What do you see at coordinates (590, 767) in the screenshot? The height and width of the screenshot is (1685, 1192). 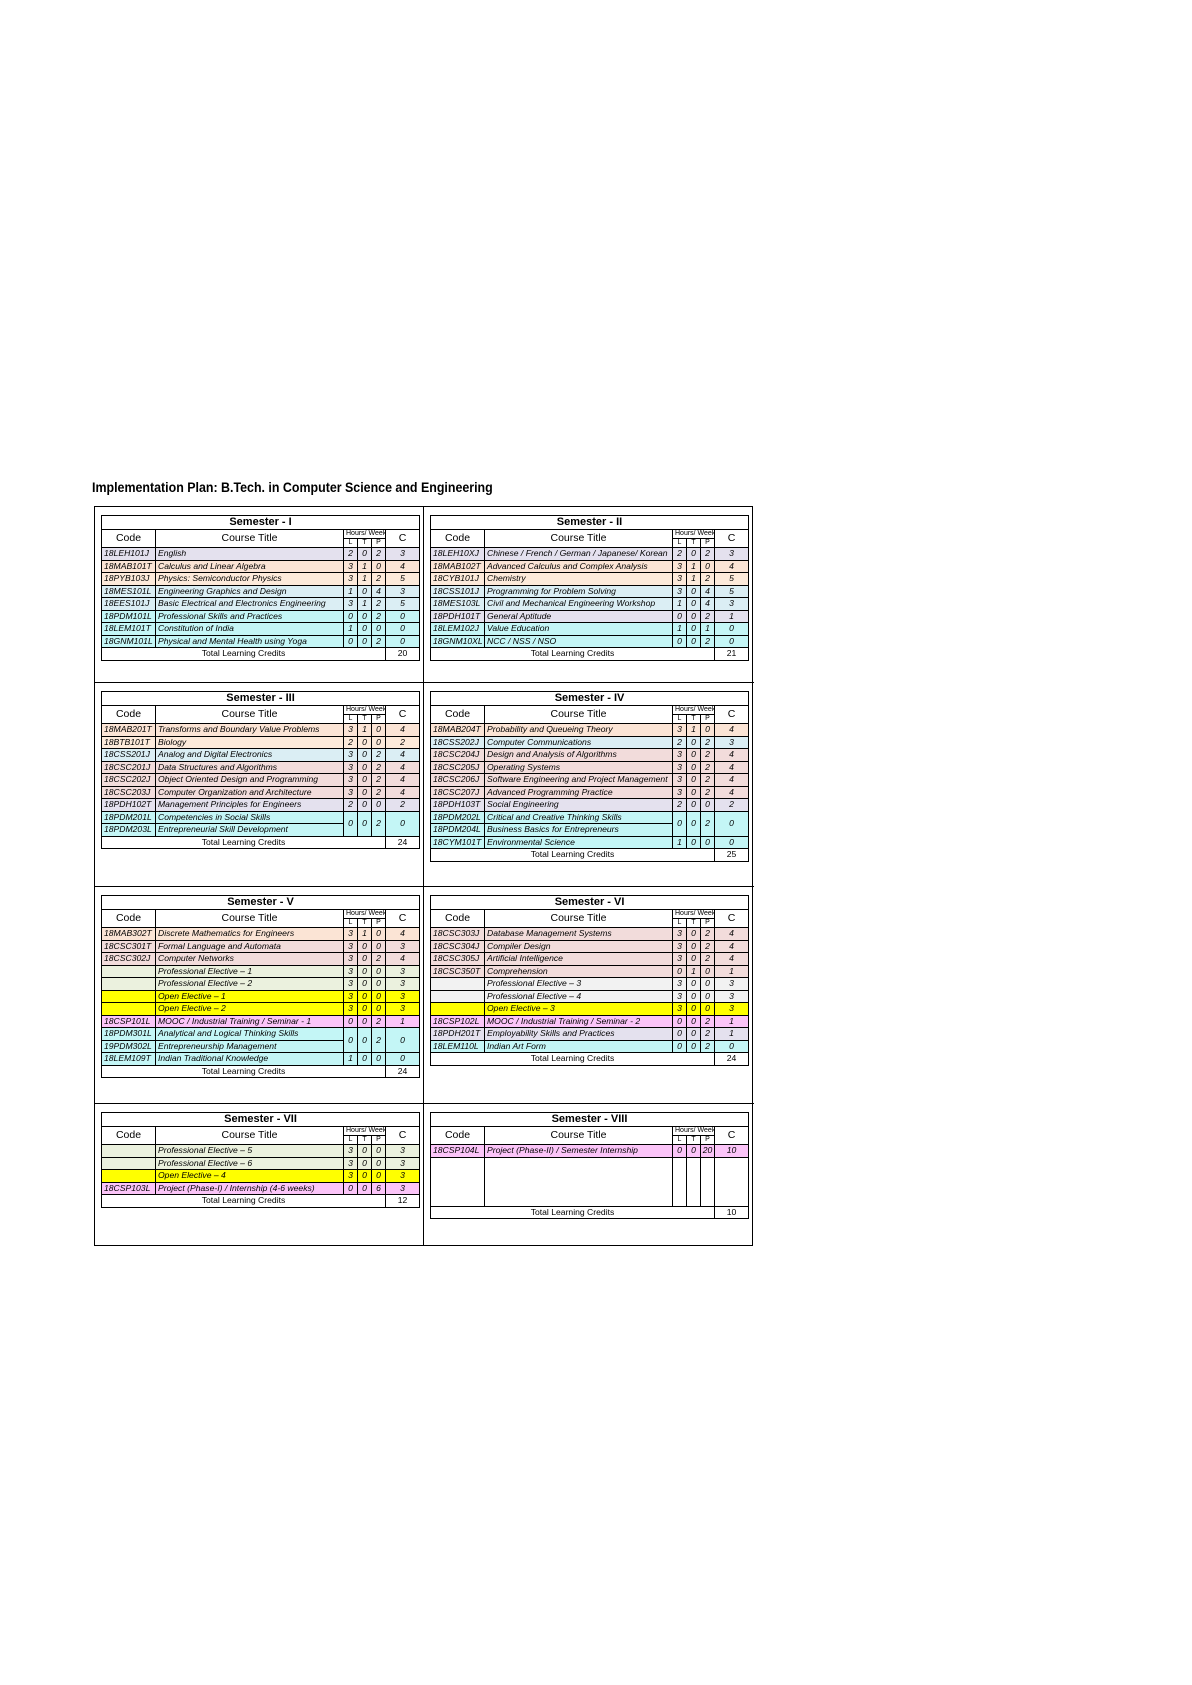 I see `course-row: 18CSC205J Operating Systems 3 0 2 4` at bounding box center [590, 767].